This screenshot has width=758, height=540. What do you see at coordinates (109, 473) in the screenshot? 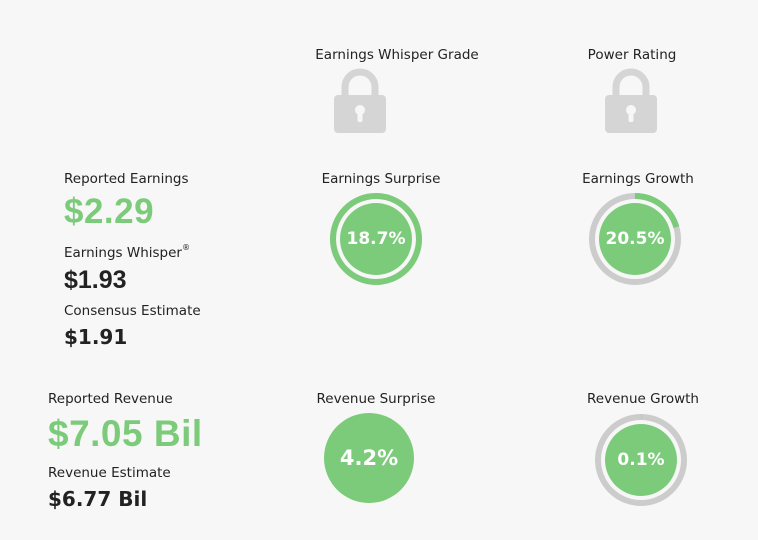
I see `revenue-estimate-label: Revenue Estimate` at bounding box center [109, 473].